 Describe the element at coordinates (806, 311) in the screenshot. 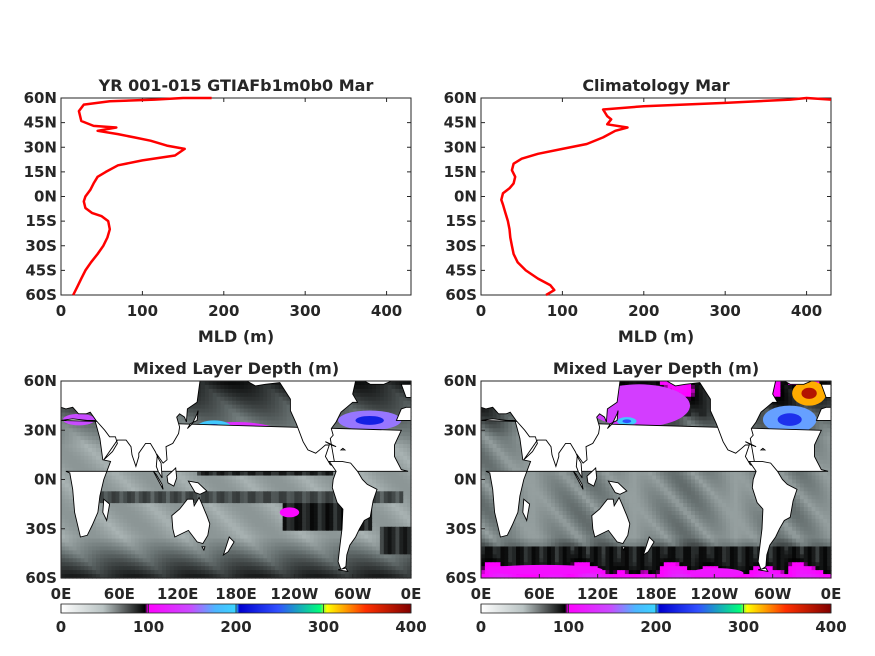

I see `x-tick-label: 400` at that location.